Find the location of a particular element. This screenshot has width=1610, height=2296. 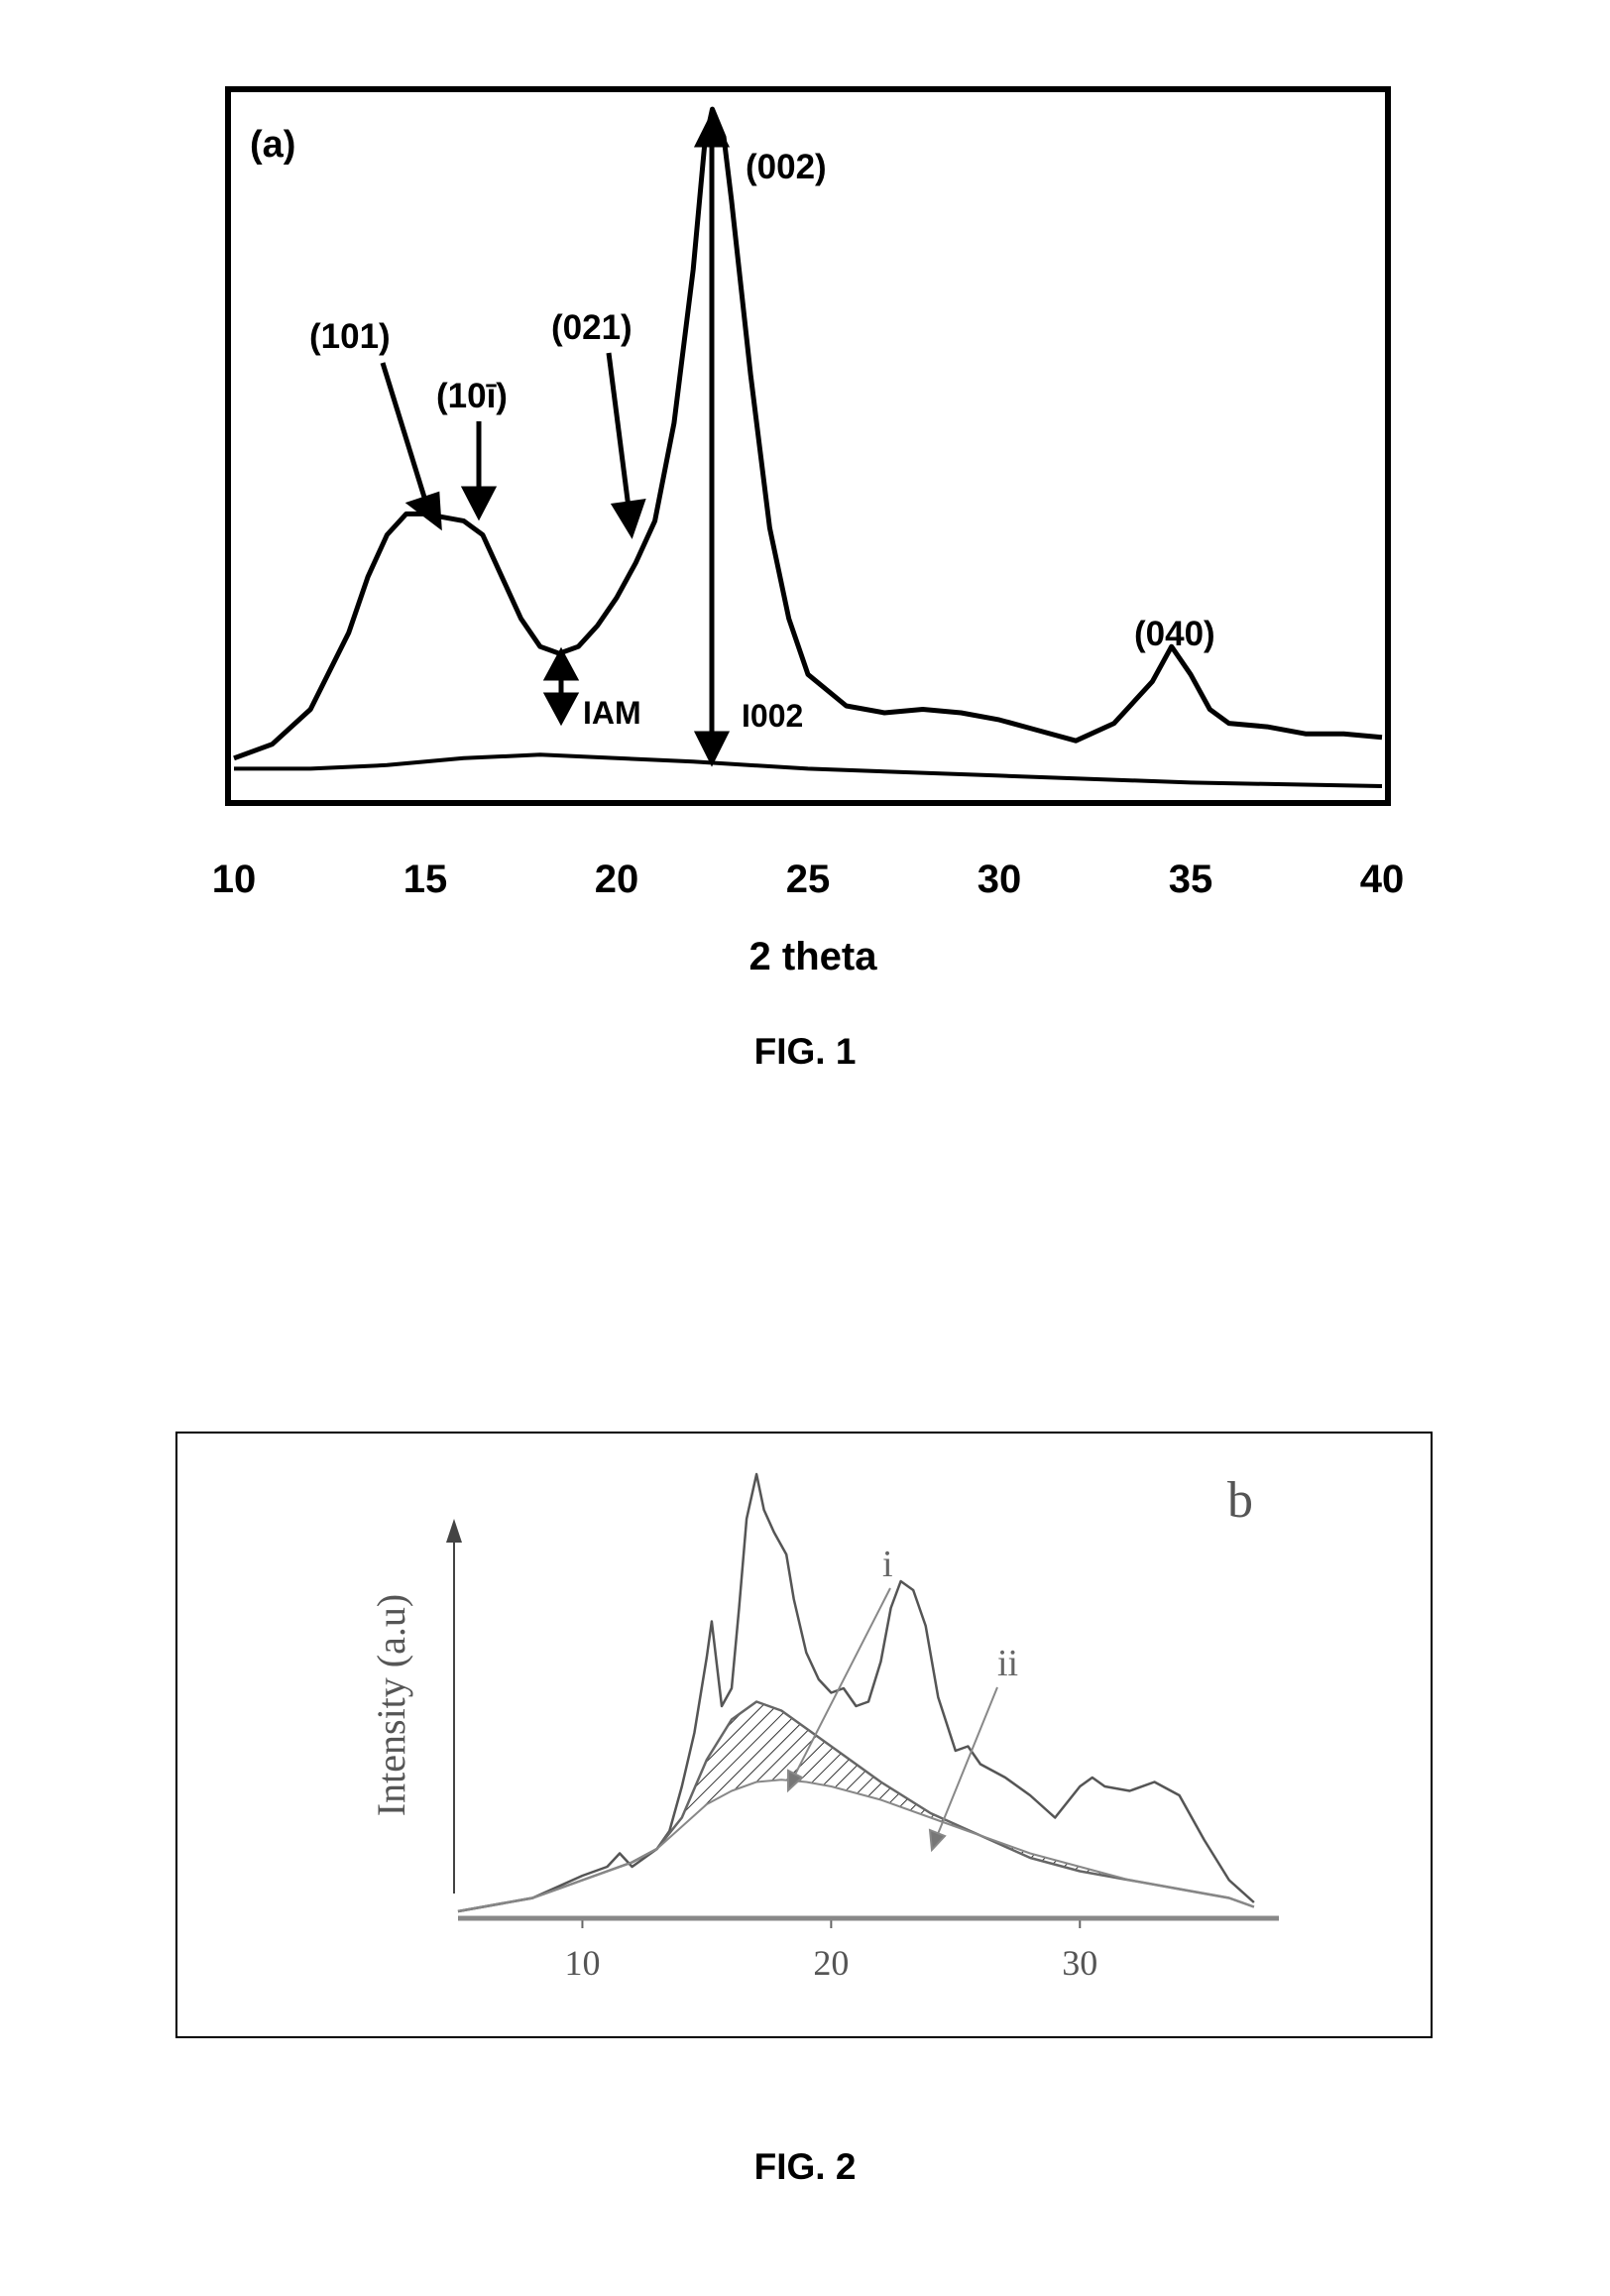

x-tick-label-a: 15 is located at coordinates (425, 880).